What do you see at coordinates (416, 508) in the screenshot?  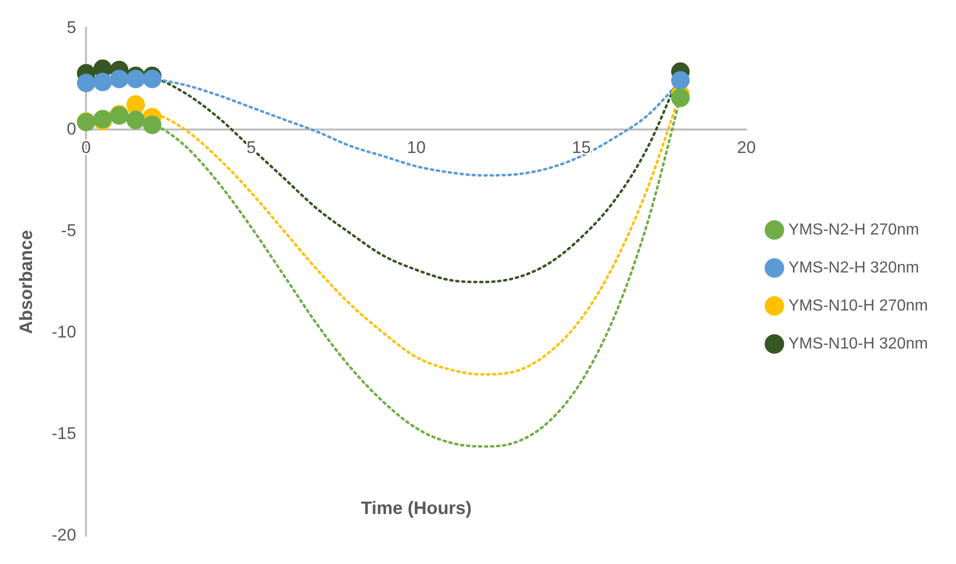 I see `x-axis-title: Time (Hours)` at bounding box center [416, 508].